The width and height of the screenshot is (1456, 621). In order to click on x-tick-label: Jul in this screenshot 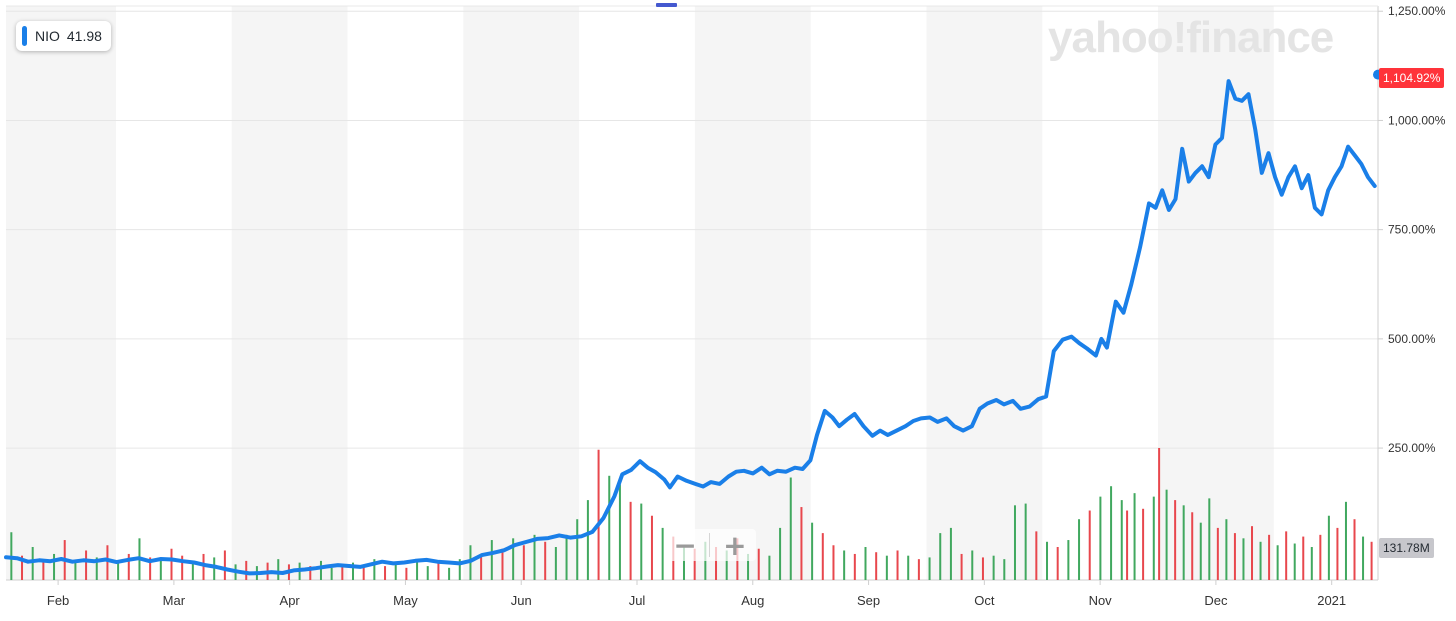, I will do `click(637, 600)`.